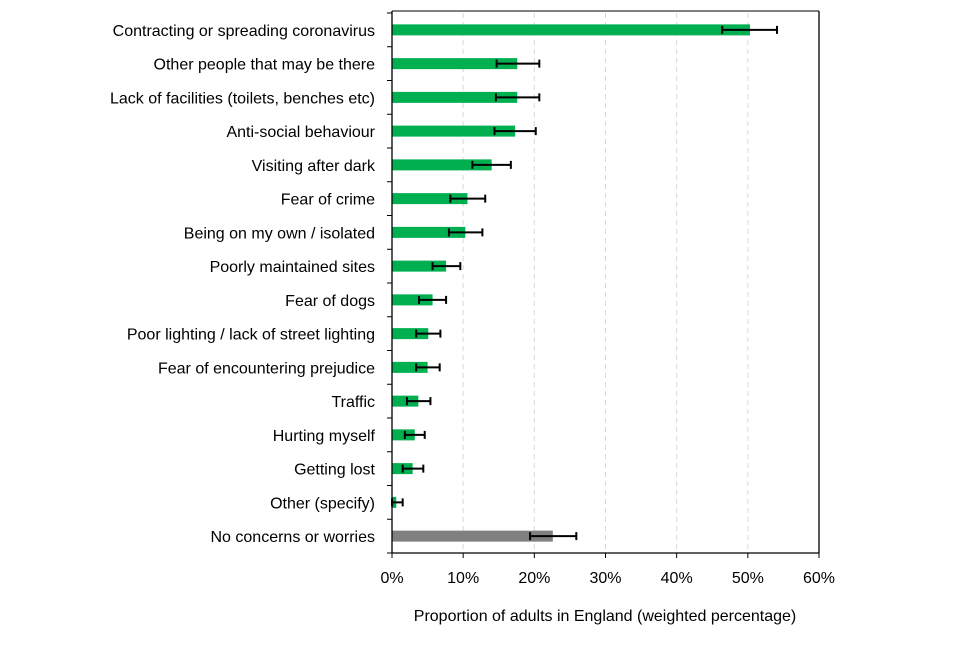  I want to click on category-label: Poorly maintained sites, so click(292, 267).